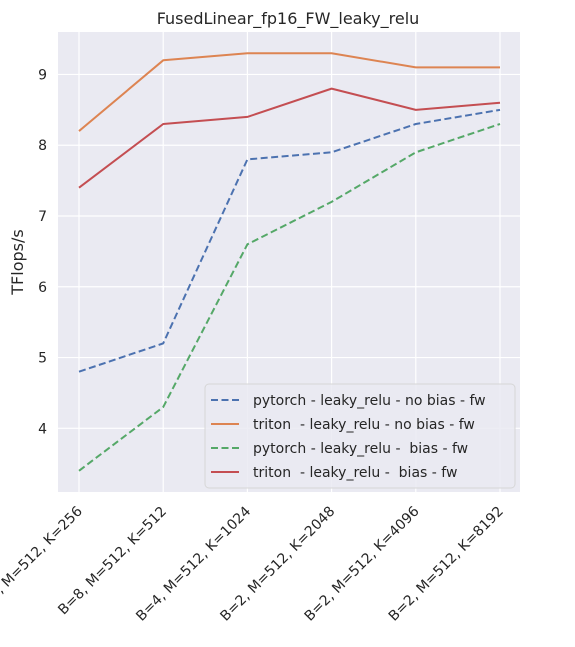 The height and width of the screenshot is (647, 575). Describe the element at coordinates (360, 449) in the screenshot. I see `legend-label: pytorch - leaky_relu - bias - fw` at that location.